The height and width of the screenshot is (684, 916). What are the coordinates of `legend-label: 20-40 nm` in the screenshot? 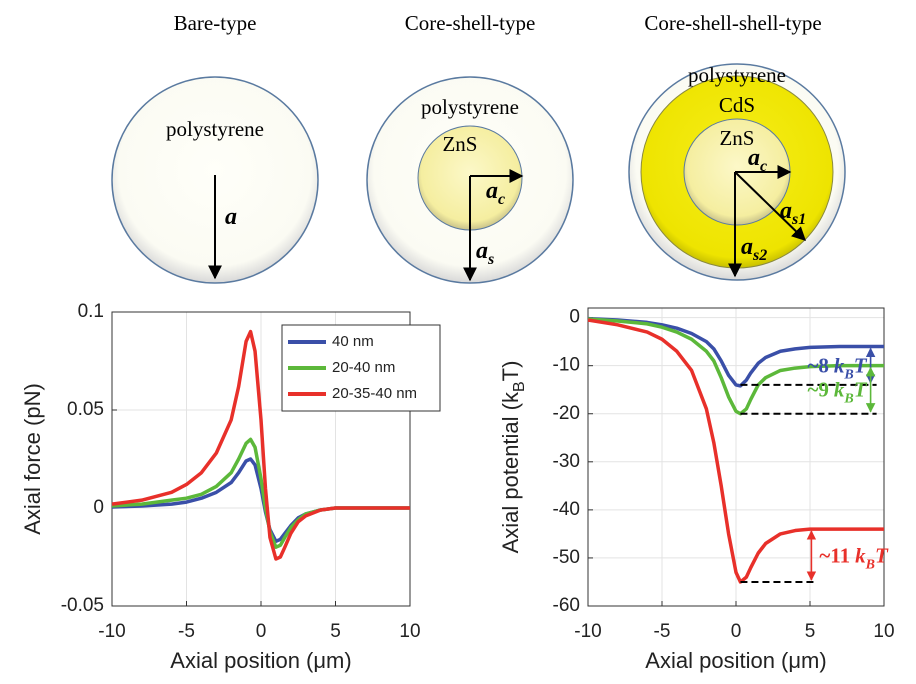 It's located at (363, 367).